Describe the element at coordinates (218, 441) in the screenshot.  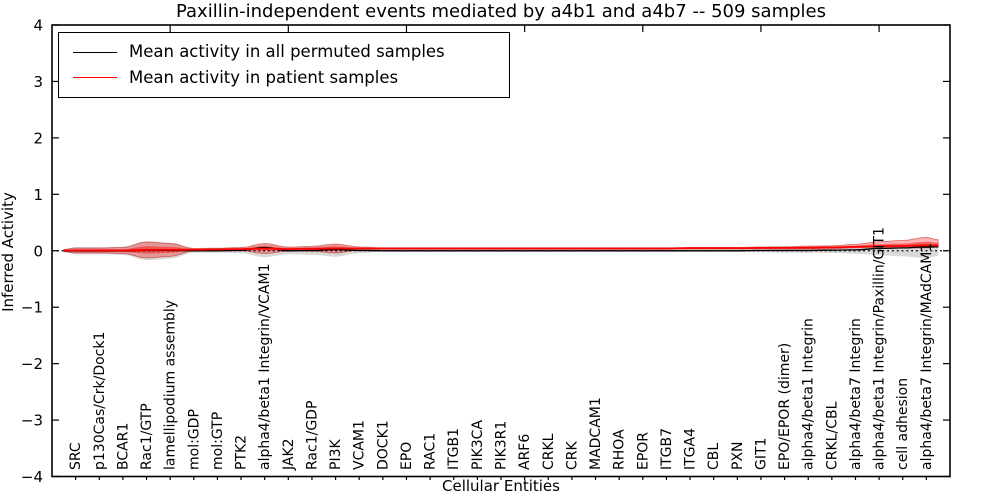
I see `x-category-label: mol:GTP` at that location.